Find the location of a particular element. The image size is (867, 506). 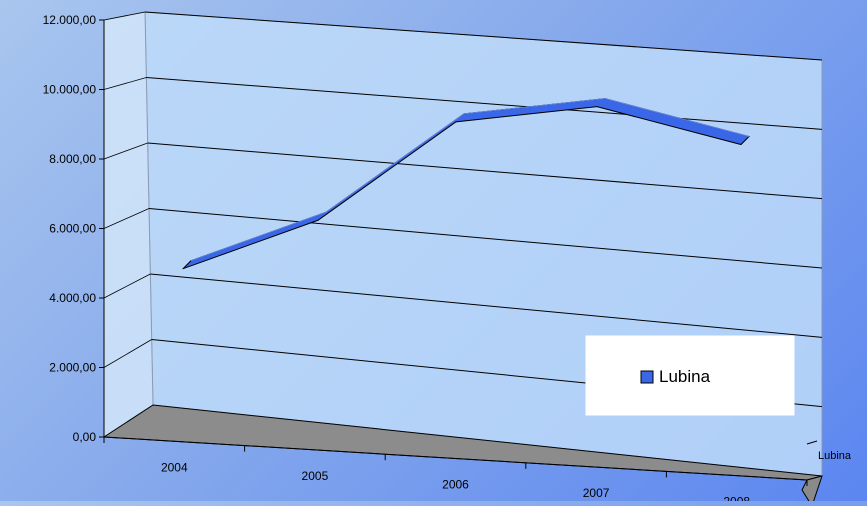

y-tick-label: 4.000,00 is located at coordinates (72, 298).